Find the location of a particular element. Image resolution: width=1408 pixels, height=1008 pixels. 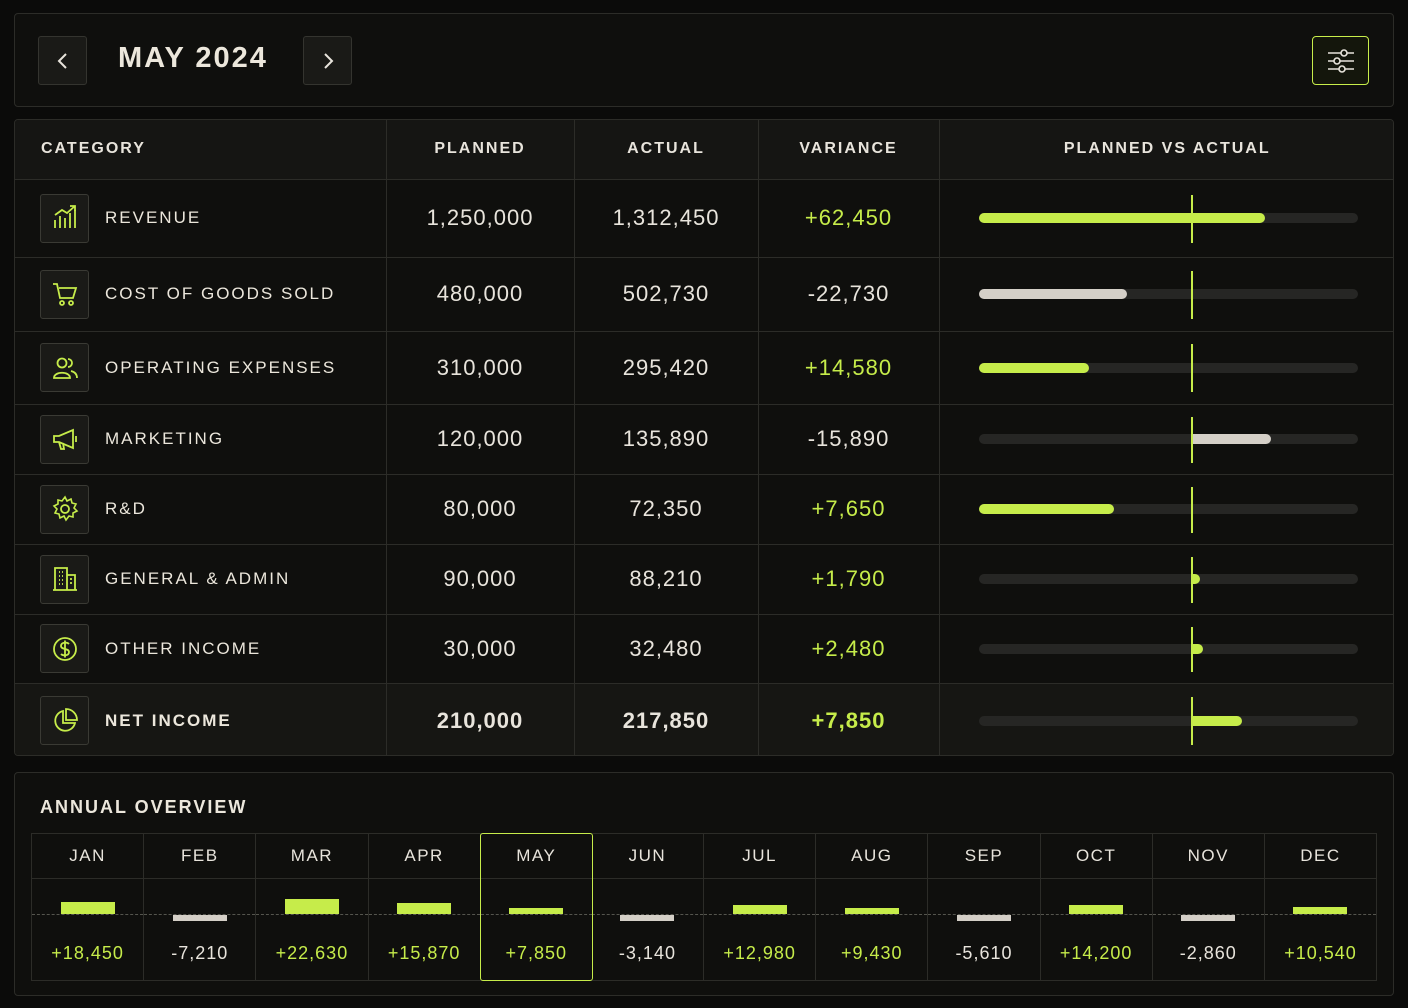

month-sep: SEP -5,610 is located at coordinates (984, 907).